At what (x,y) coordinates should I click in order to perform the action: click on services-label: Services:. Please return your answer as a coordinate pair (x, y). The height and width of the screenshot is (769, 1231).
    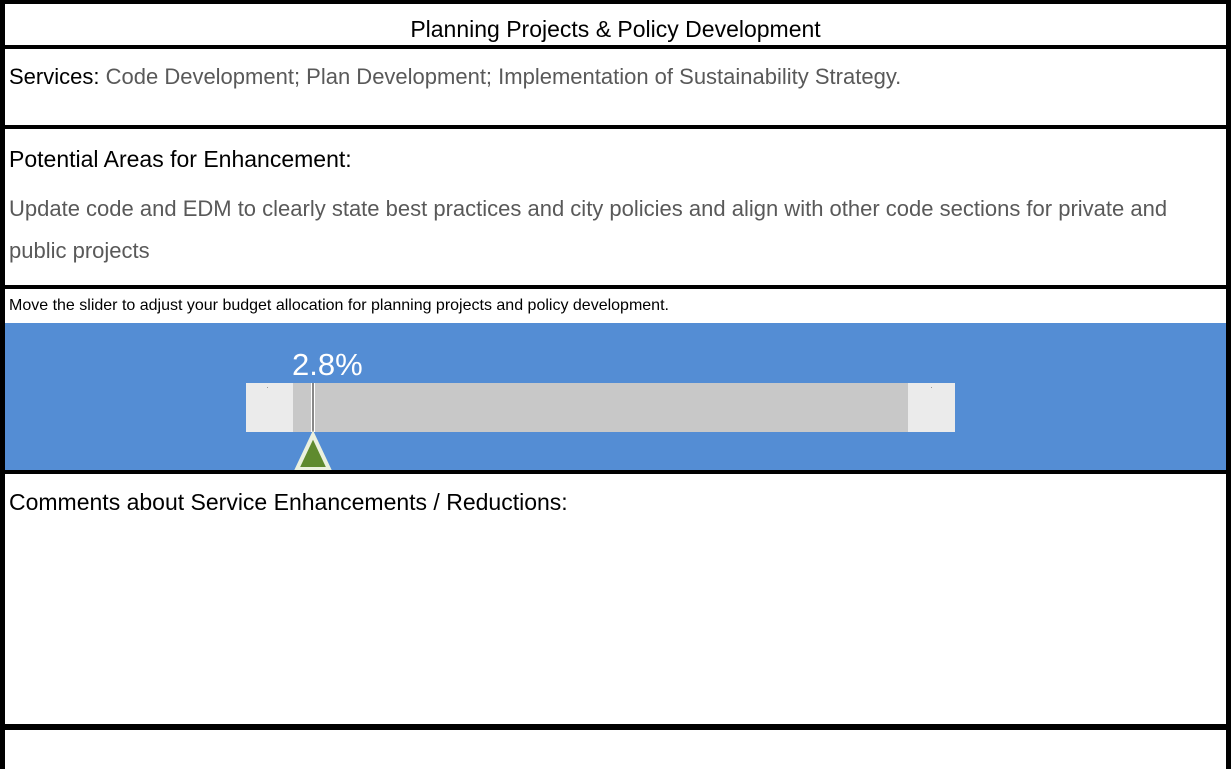
    Looking at the image, I should click on (54, 76).